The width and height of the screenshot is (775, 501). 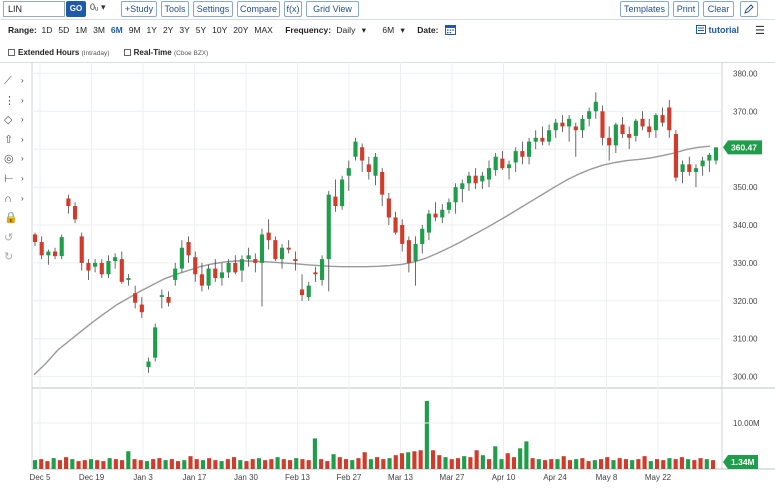 I want to click on range-1d: 1D, so click(x=47, y=30).